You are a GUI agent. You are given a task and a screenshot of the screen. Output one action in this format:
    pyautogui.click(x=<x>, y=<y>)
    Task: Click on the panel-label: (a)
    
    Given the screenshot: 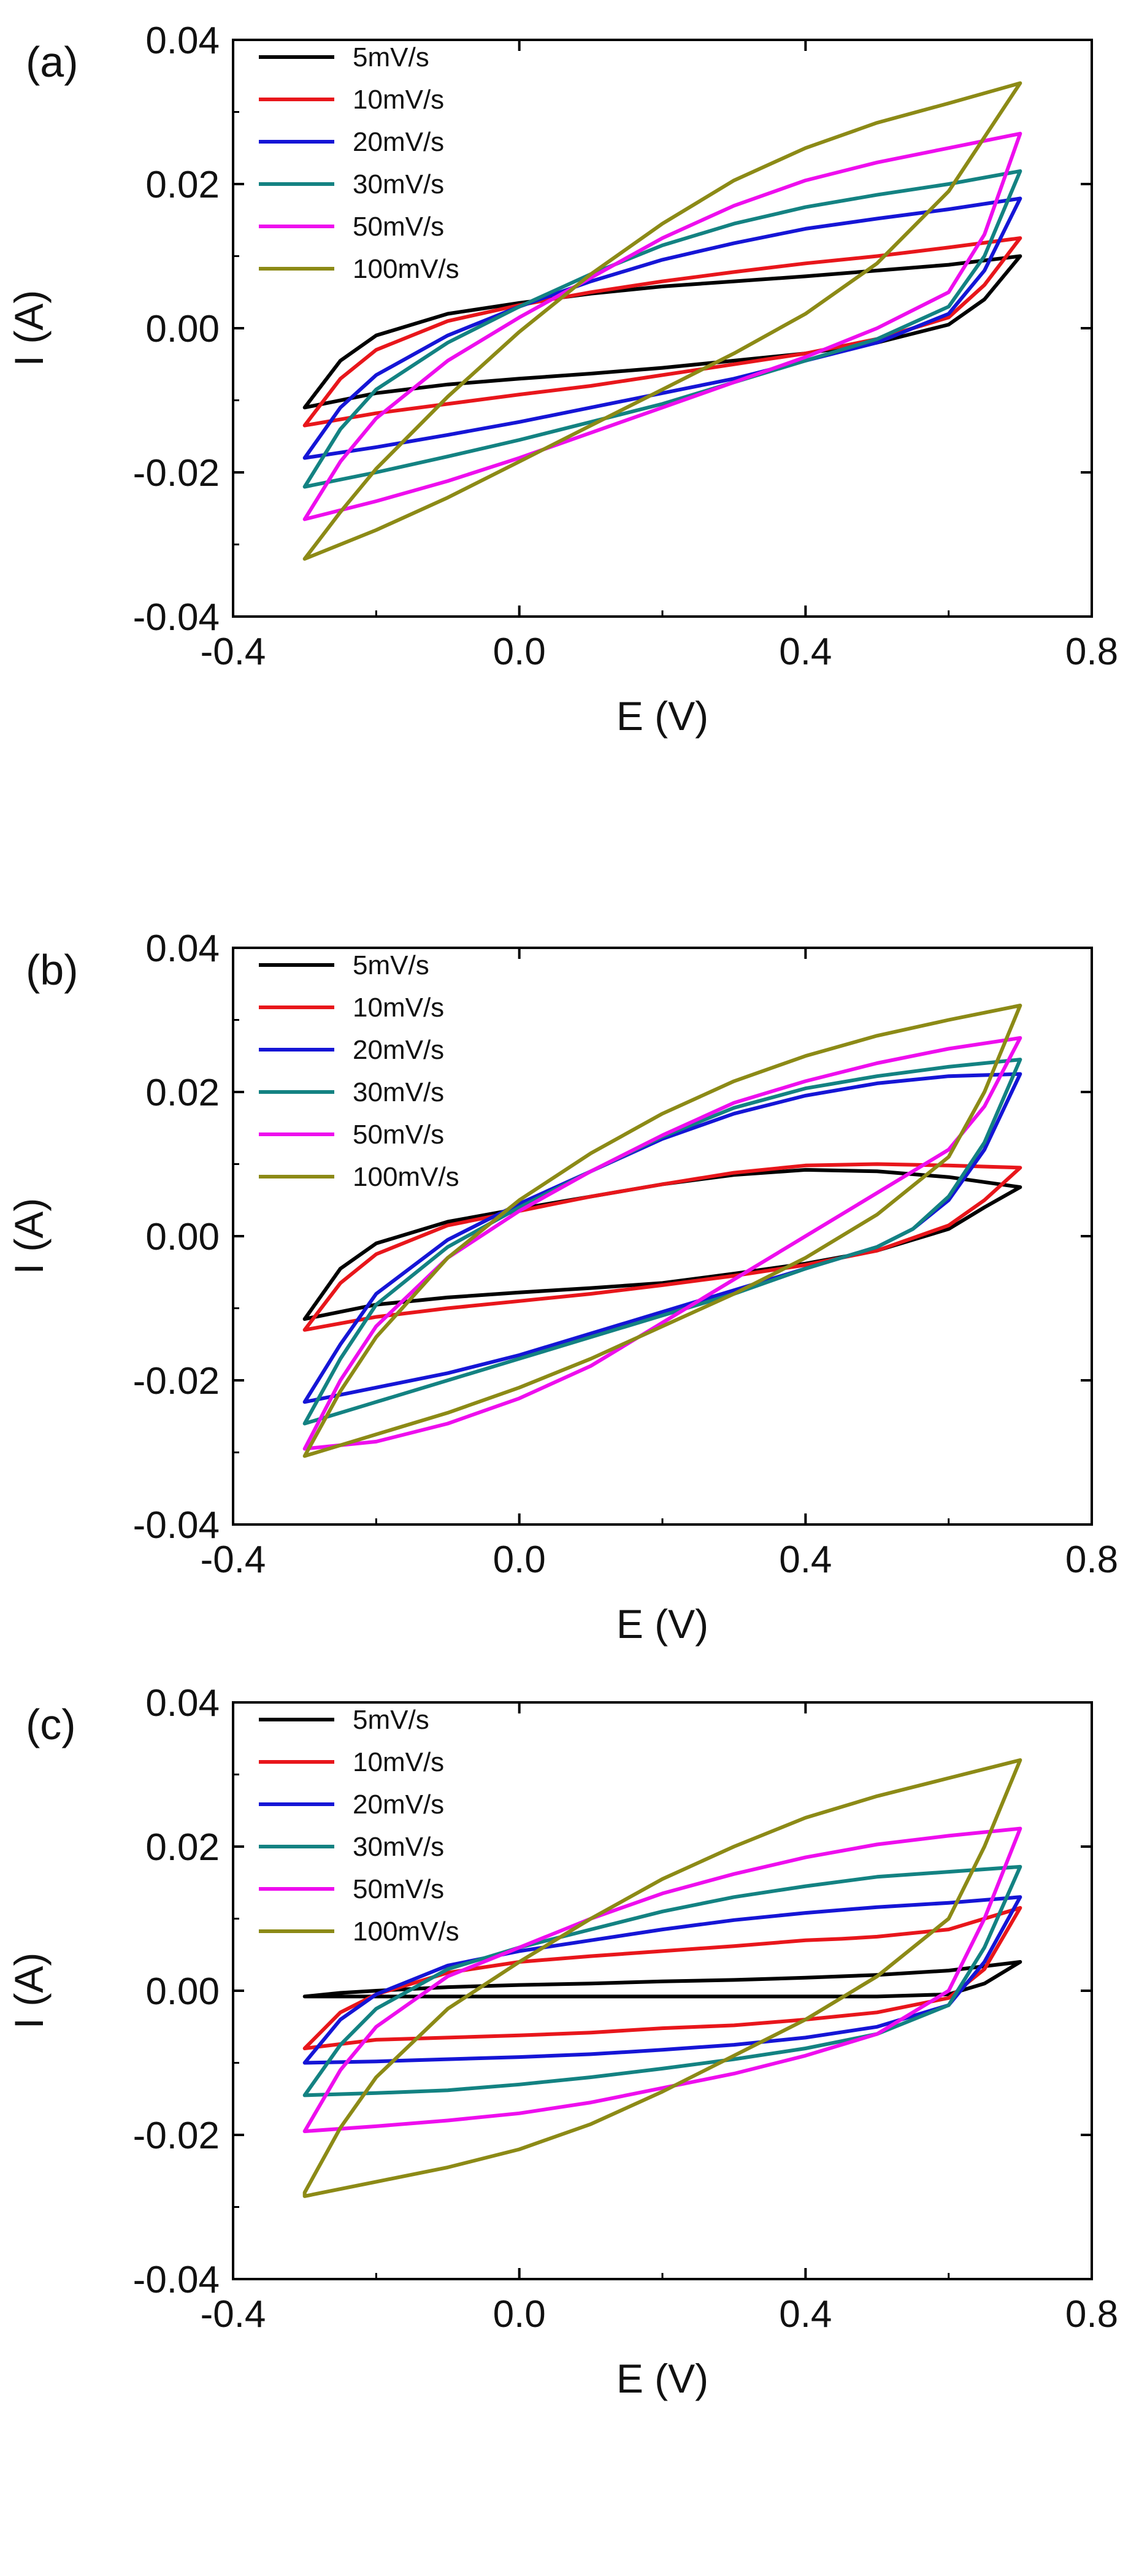 What is the action you would take?
    pyautogui.click(x=52, y=62)
    